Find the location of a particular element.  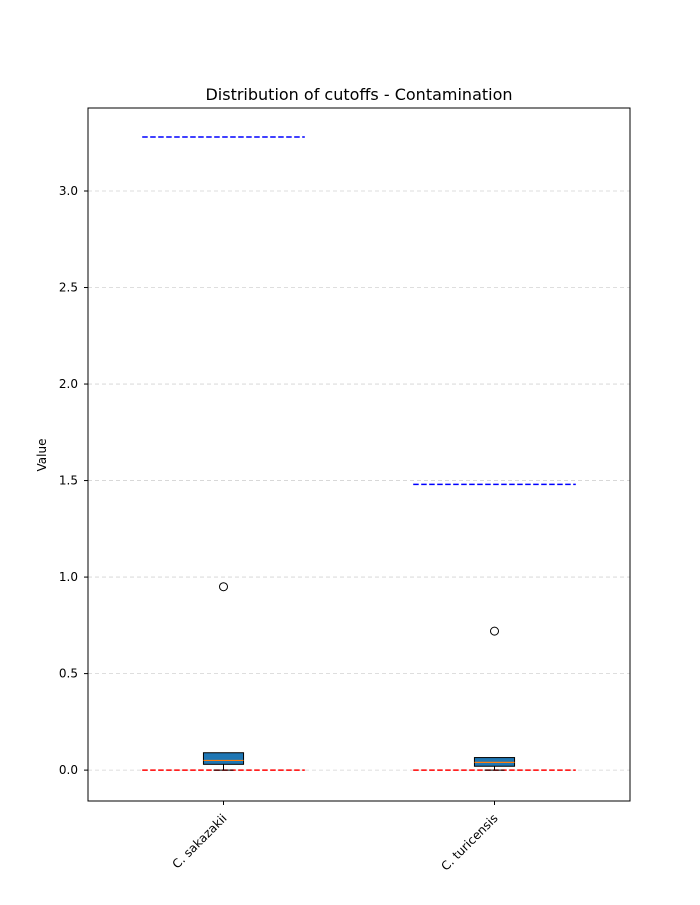

y-tick-label: 0.5 is located at coordinates (68, 674).